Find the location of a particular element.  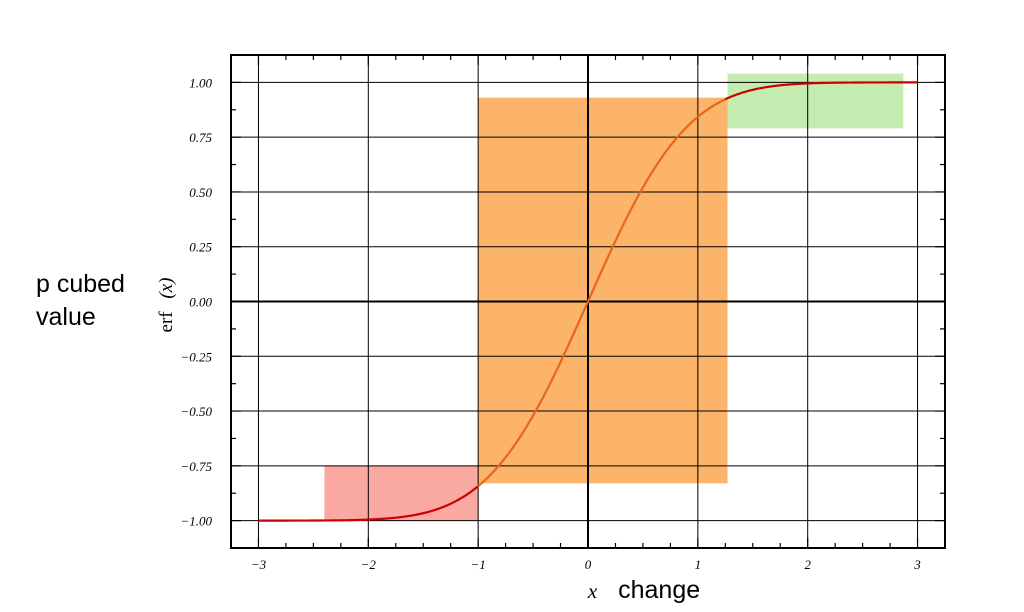

y-tick-label: 0.25 is located at coordinates (200, 247).